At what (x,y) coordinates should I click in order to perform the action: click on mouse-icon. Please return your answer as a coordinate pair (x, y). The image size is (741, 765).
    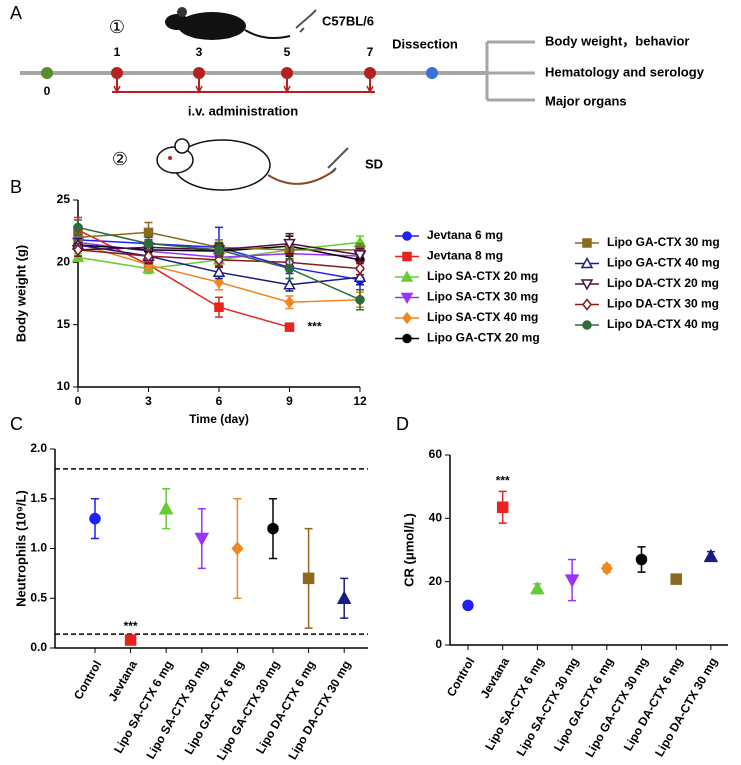
    Looking at the image, I should click on (241, 23).